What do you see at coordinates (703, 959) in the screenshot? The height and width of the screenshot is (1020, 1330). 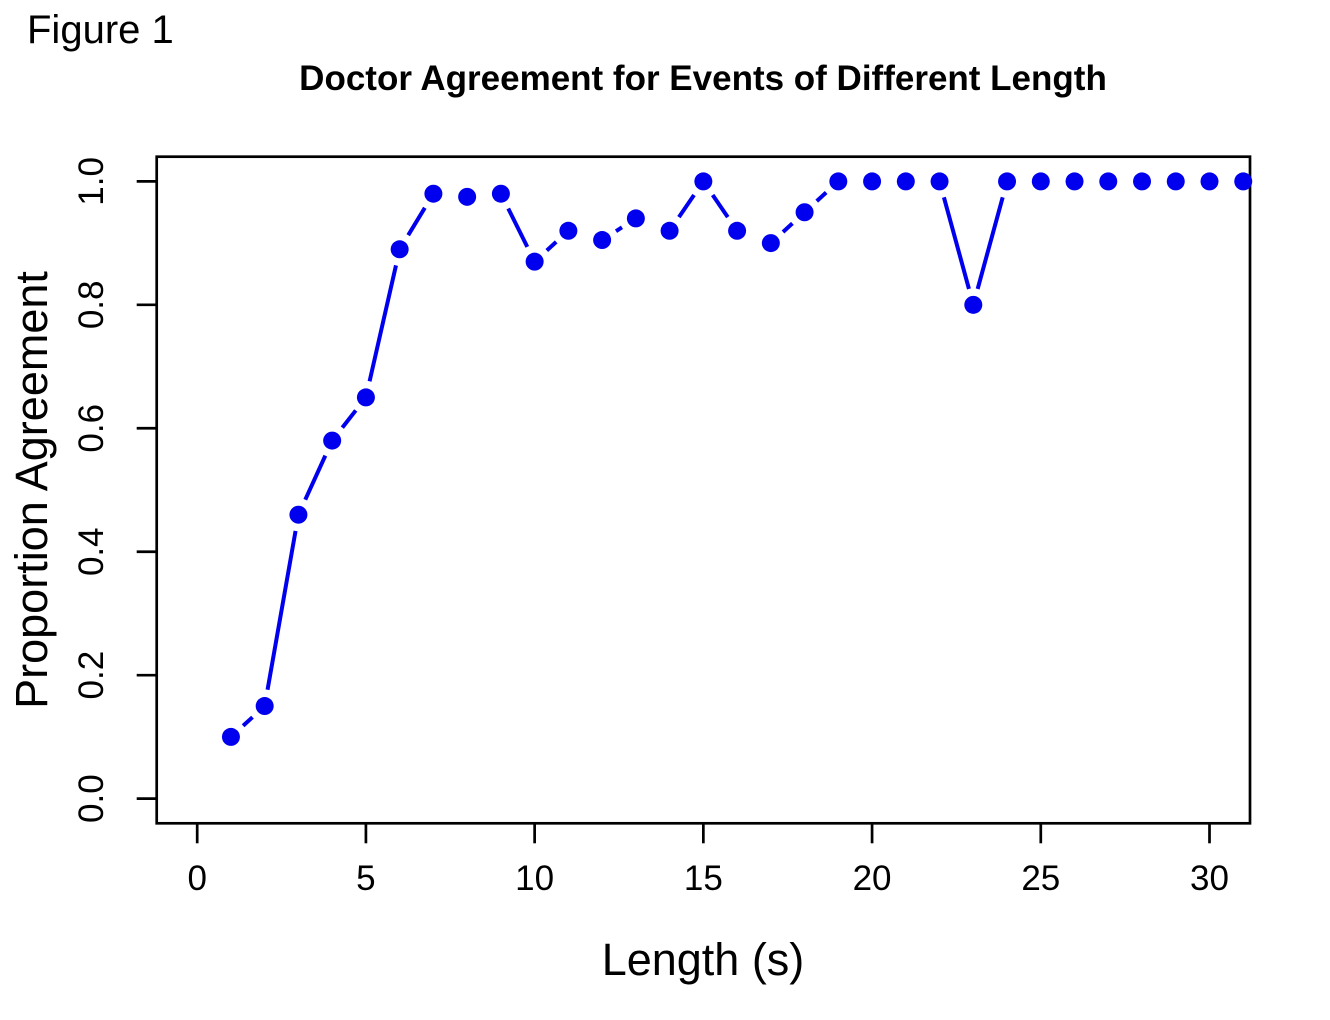 I see `x-axis-label: Length (s)` at bounding box center [703, 959].